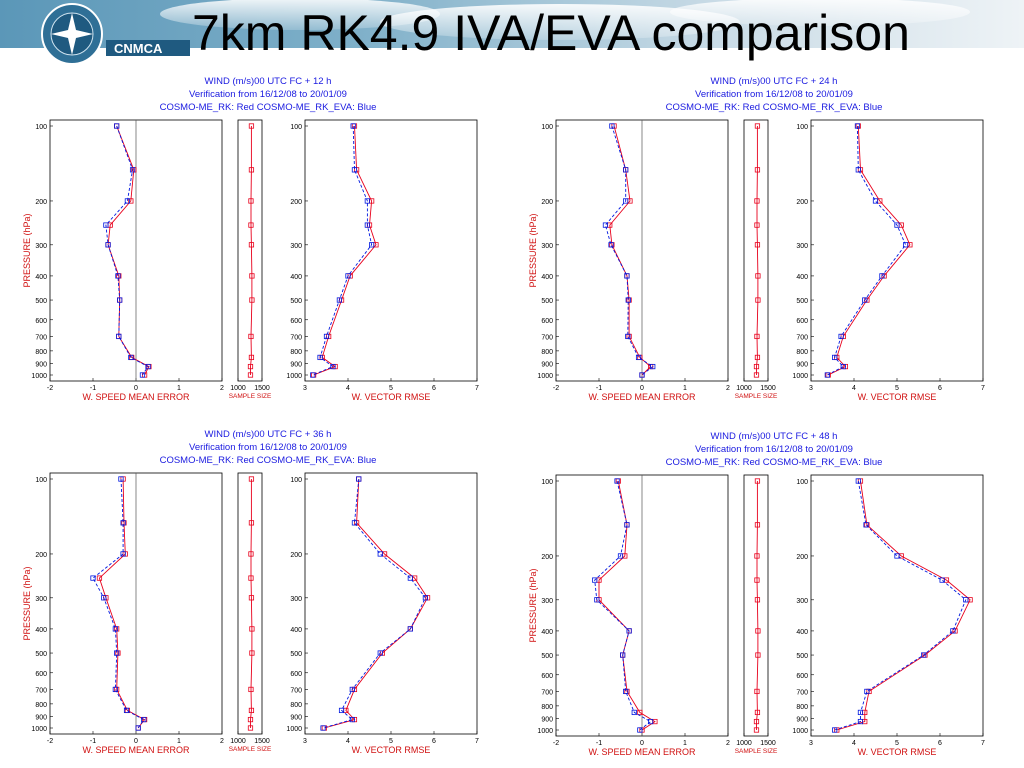  I want to click on x-axis-label: W. VECTOR RMSE, so click(391, 397).